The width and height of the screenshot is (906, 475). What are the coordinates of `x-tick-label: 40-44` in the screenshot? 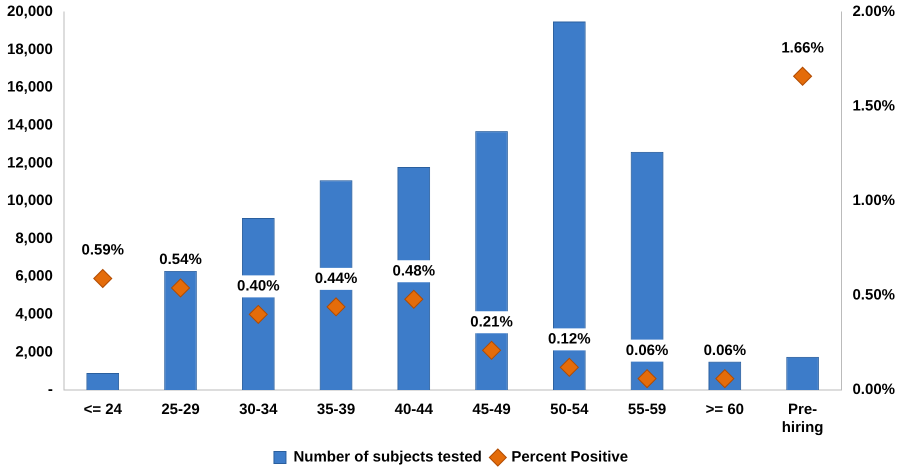 It's located at (414, 409).